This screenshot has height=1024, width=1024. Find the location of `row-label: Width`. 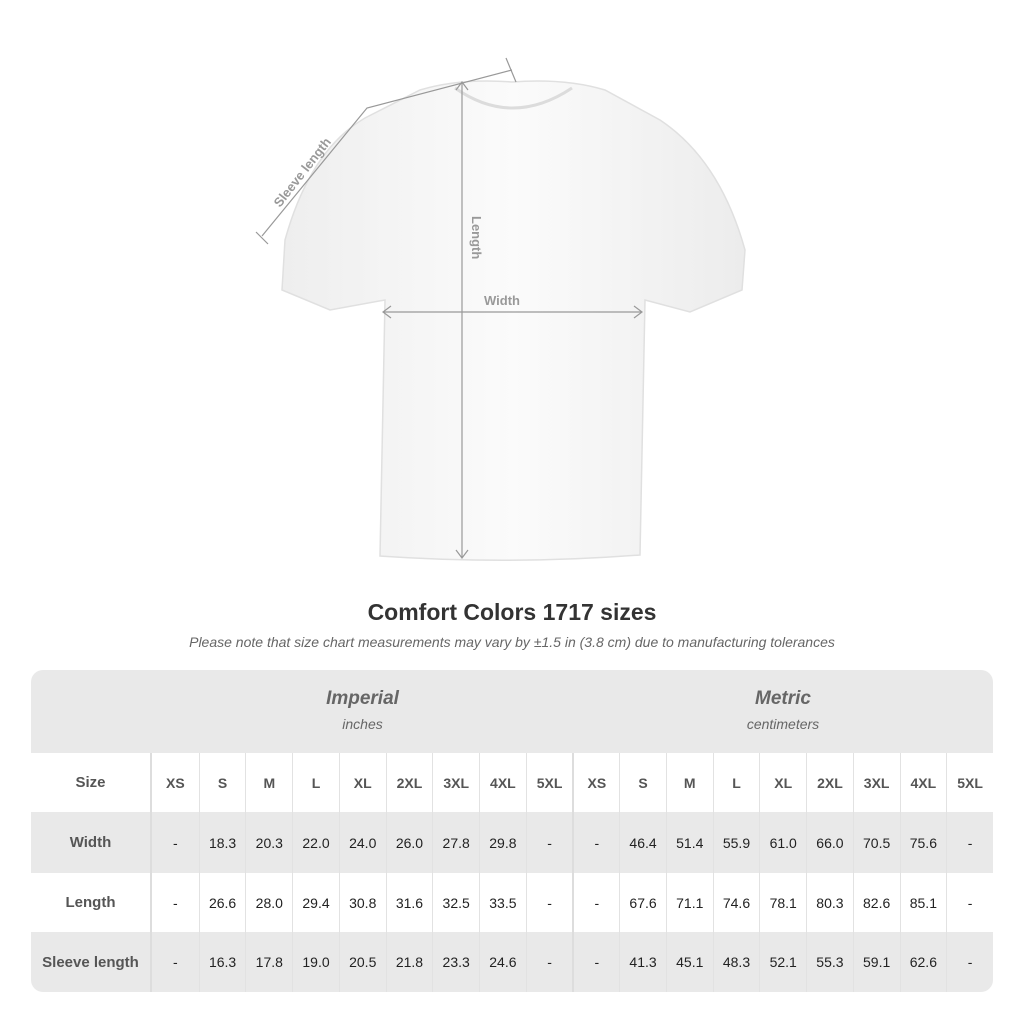

row-label: Width is located at coordinates (91, 842).